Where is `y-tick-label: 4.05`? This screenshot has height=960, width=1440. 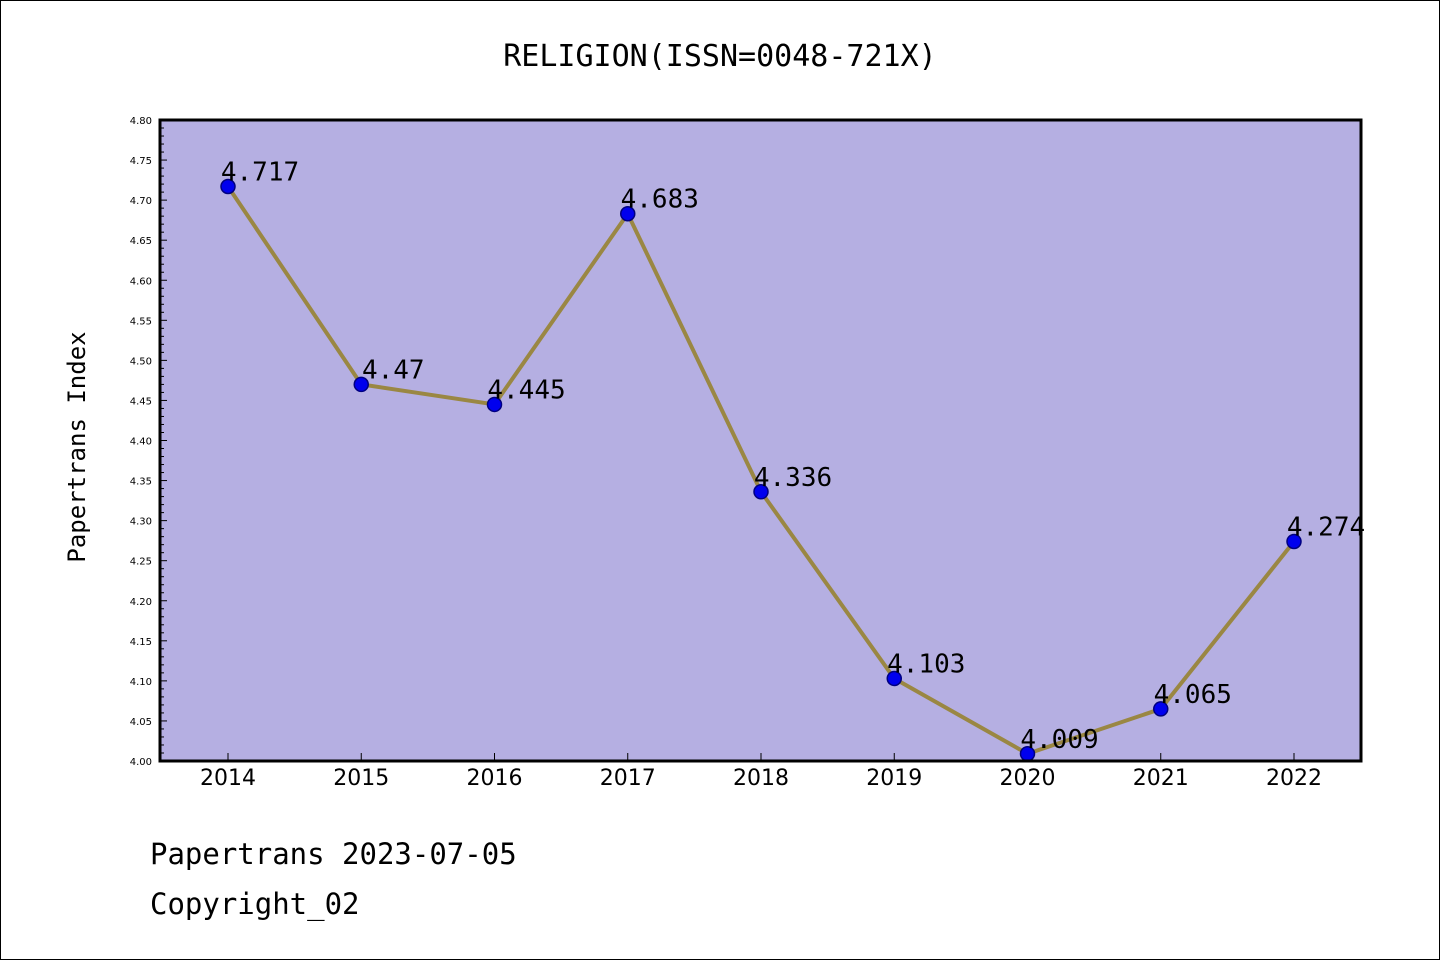 y-tick-label: 4.05 is located at coordinates (141, 722).